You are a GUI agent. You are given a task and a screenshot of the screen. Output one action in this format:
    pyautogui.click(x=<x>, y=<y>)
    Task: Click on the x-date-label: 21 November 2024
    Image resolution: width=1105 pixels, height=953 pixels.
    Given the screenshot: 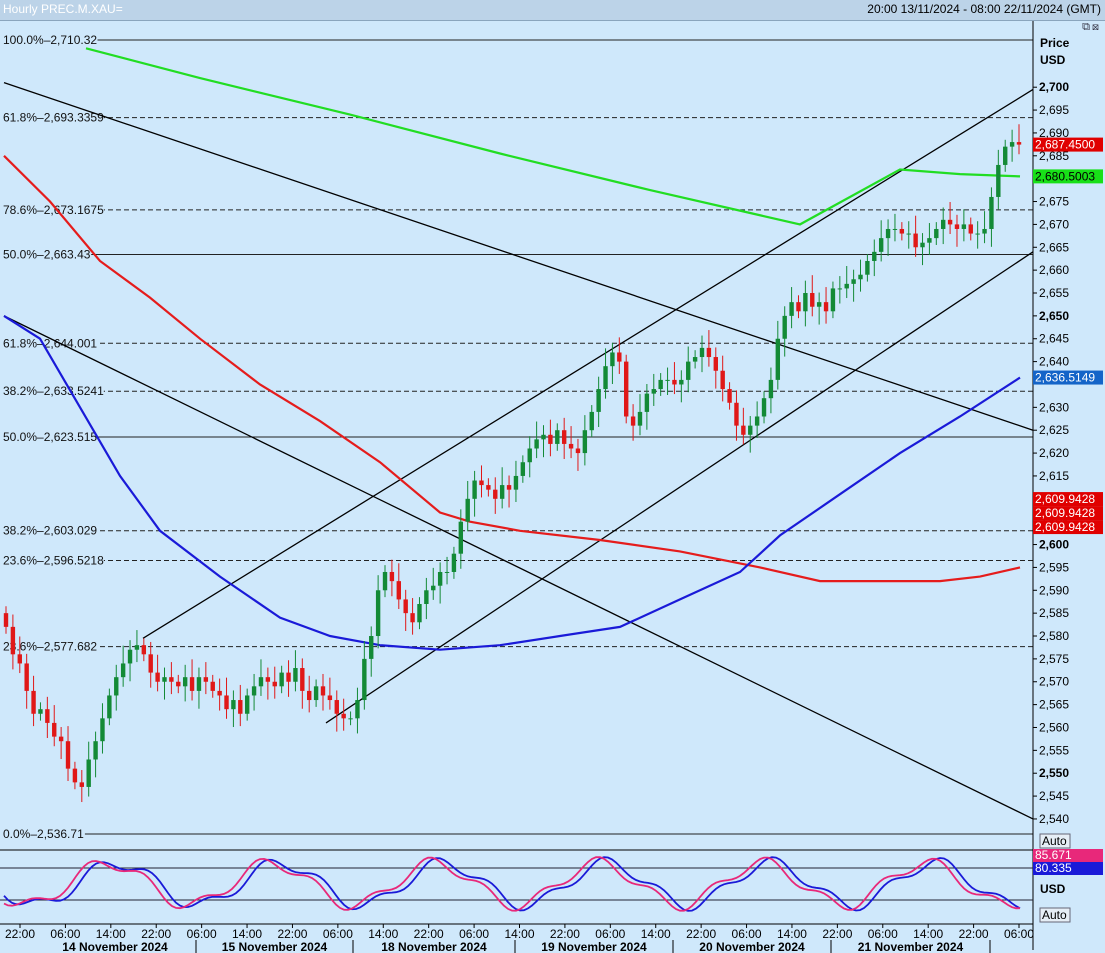 What is the action you would take?
    pyautogui.click(x=911, y=946)
    